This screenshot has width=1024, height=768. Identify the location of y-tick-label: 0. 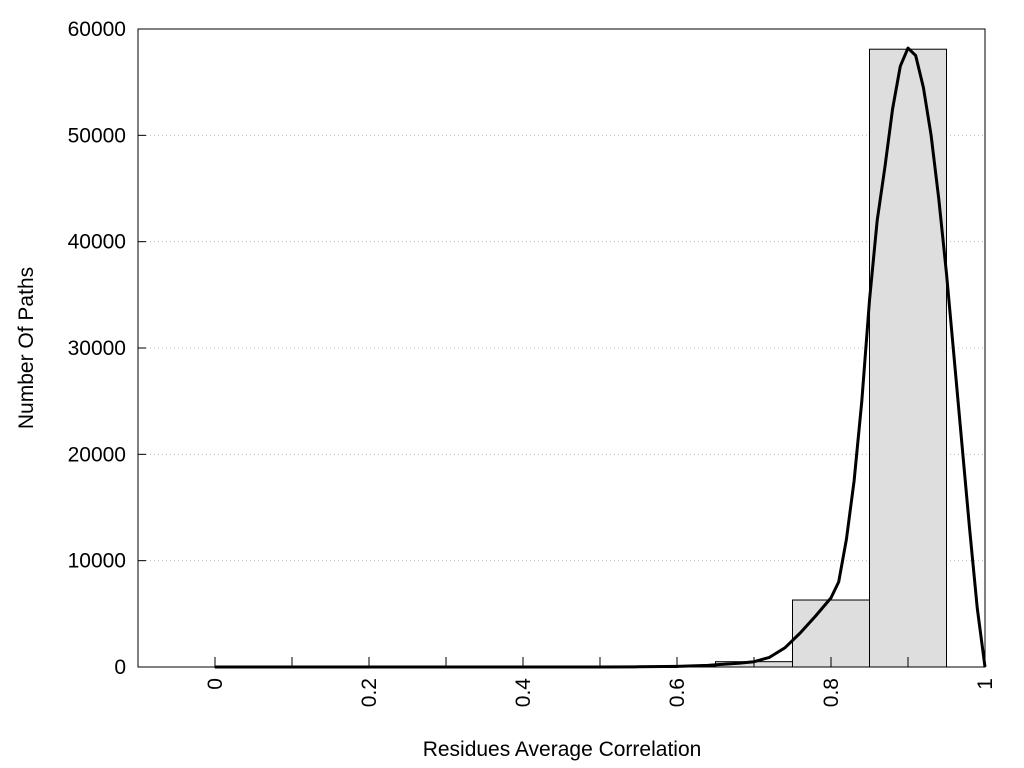
(120, 667).